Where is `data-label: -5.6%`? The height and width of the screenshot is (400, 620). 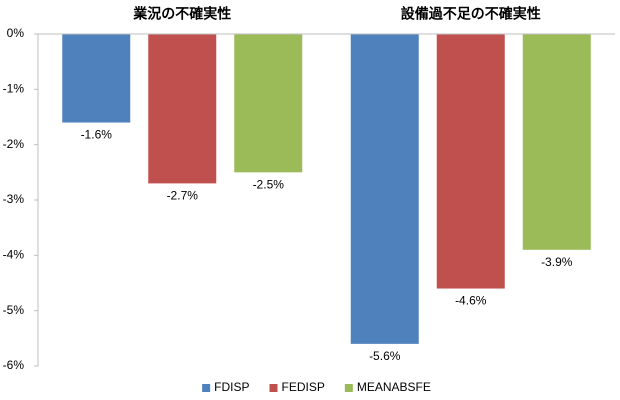 data-label: -5.6% is located at coordinates (385, 356).